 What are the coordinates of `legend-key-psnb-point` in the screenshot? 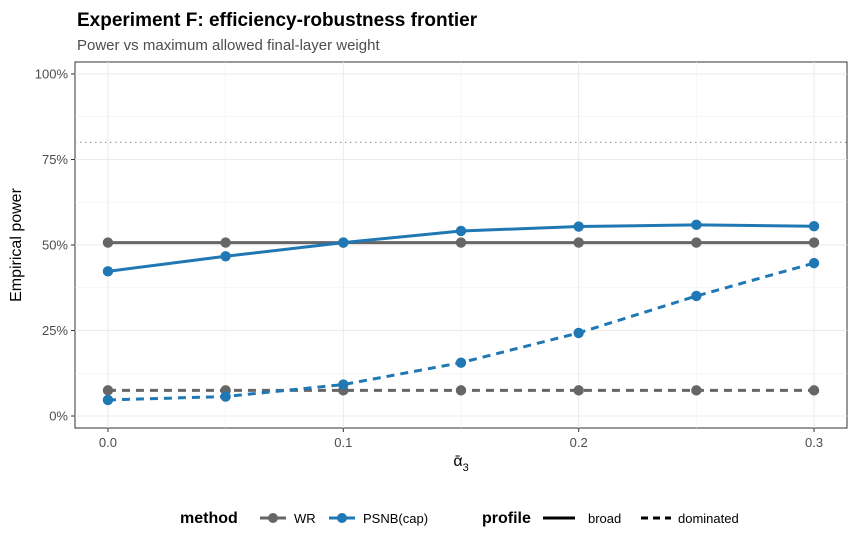 It's located at (342, 518).